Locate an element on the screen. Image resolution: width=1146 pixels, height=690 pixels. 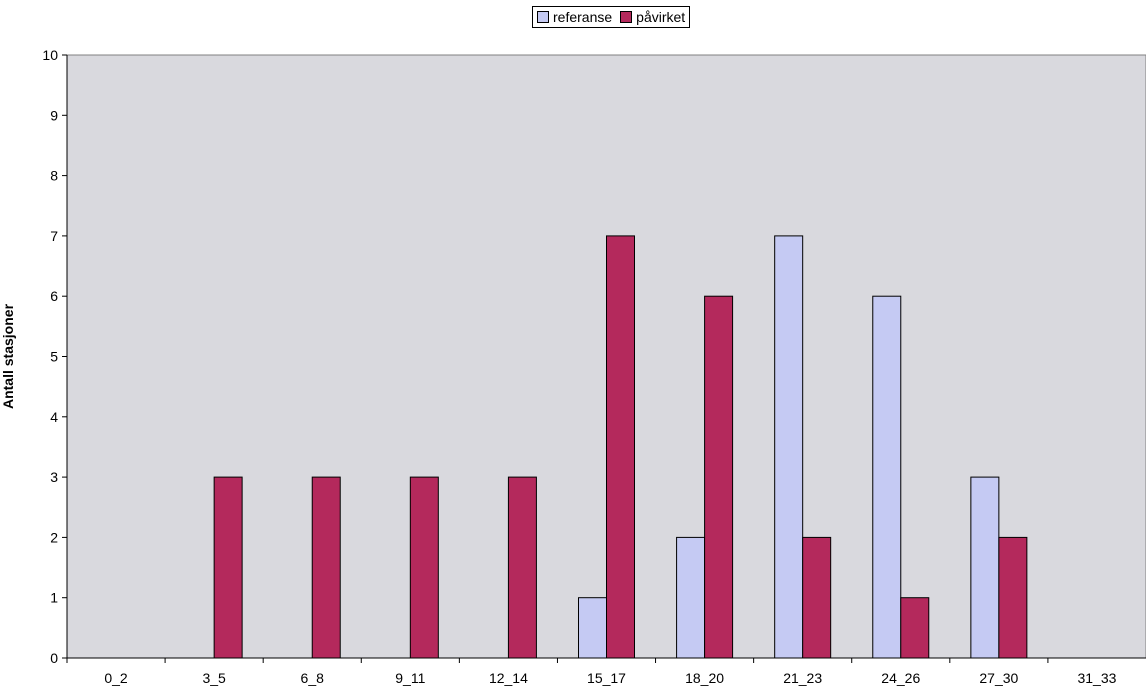
y-tick-label: 9 is located at coordinates (54, 115).